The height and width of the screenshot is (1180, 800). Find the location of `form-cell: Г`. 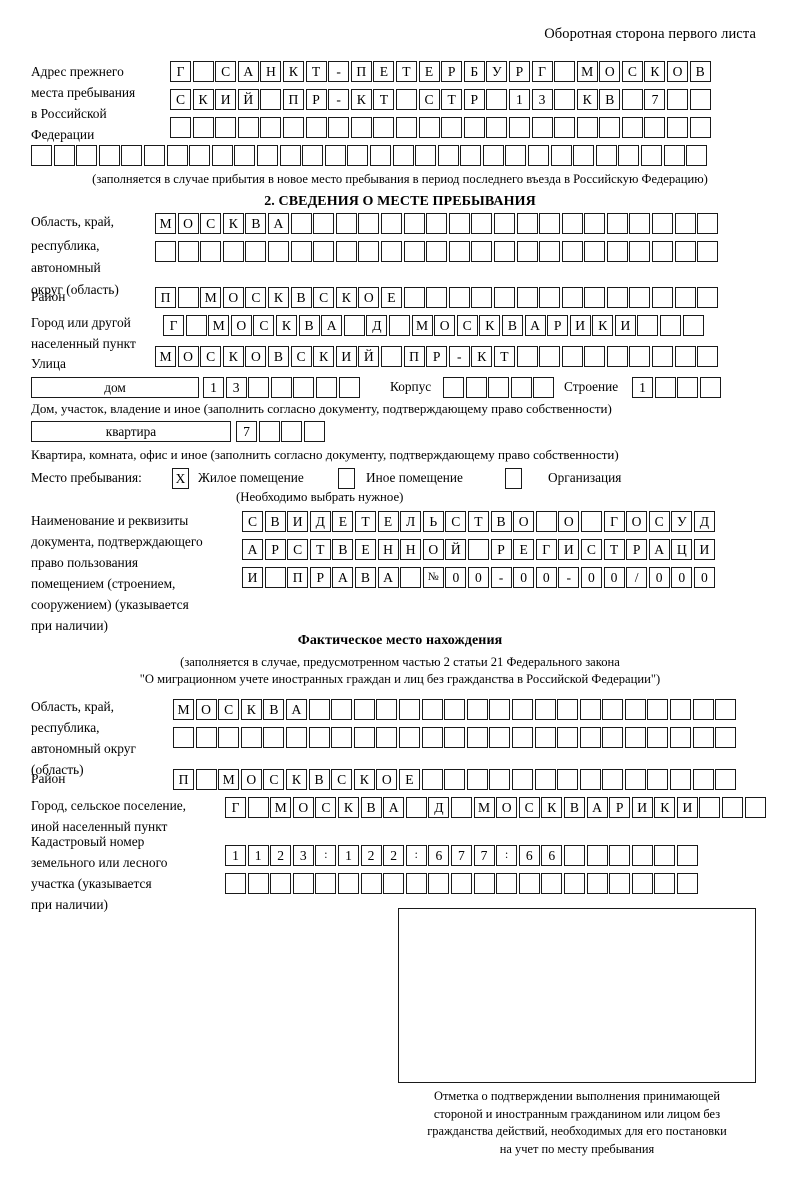

form-cell: Г is located at coordinates (235, 807).